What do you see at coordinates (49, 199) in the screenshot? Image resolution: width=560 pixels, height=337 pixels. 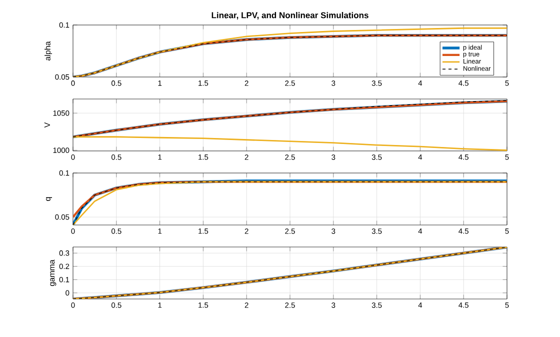 I see `y-axis-title: q` at bounding box center [49, 199].